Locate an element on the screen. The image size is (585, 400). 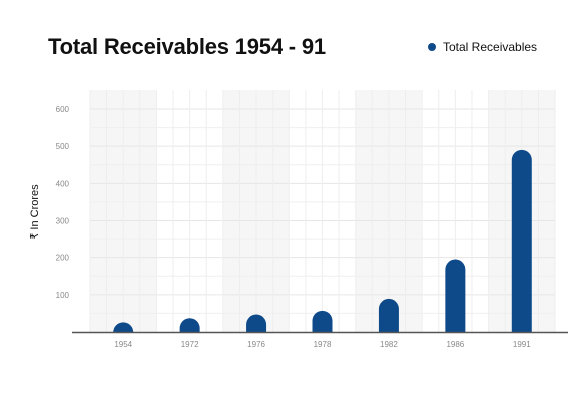
x-tick-label: 1991 is located at coordinates (522, 344).